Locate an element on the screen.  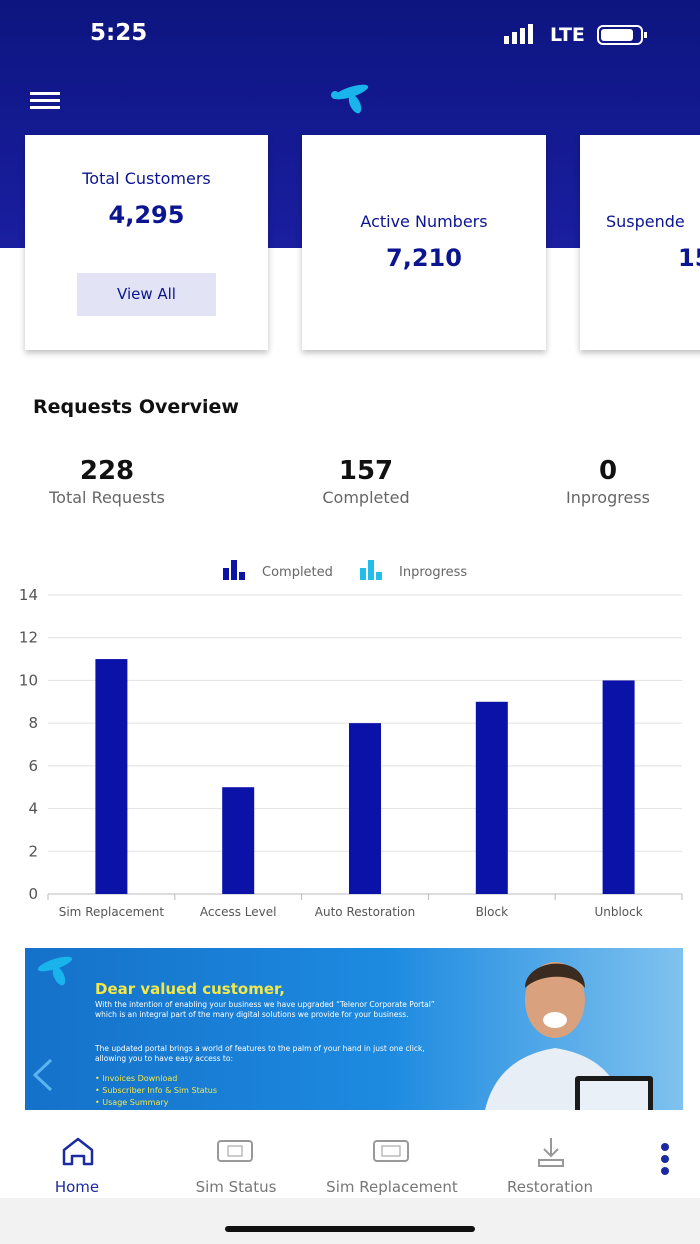
bullet: • Subscriber Info & Sim Status is located at coordinates (156, 1090).